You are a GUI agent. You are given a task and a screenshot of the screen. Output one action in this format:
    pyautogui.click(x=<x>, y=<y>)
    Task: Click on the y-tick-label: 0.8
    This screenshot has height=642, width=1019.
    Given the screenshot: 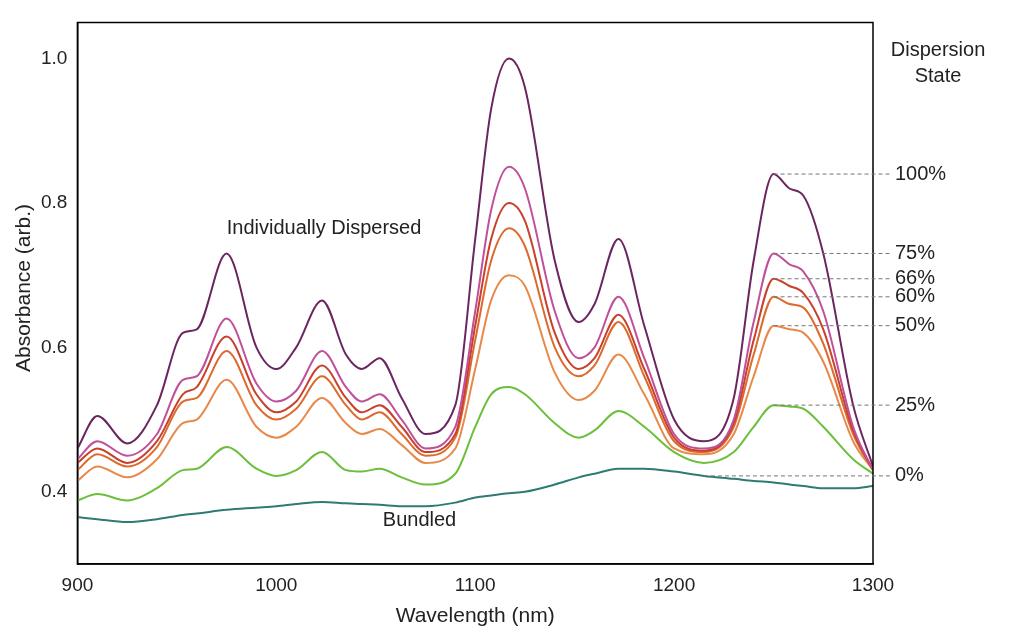 What is the action you would take?
    pyautogui.click(x=54, y=202)
    